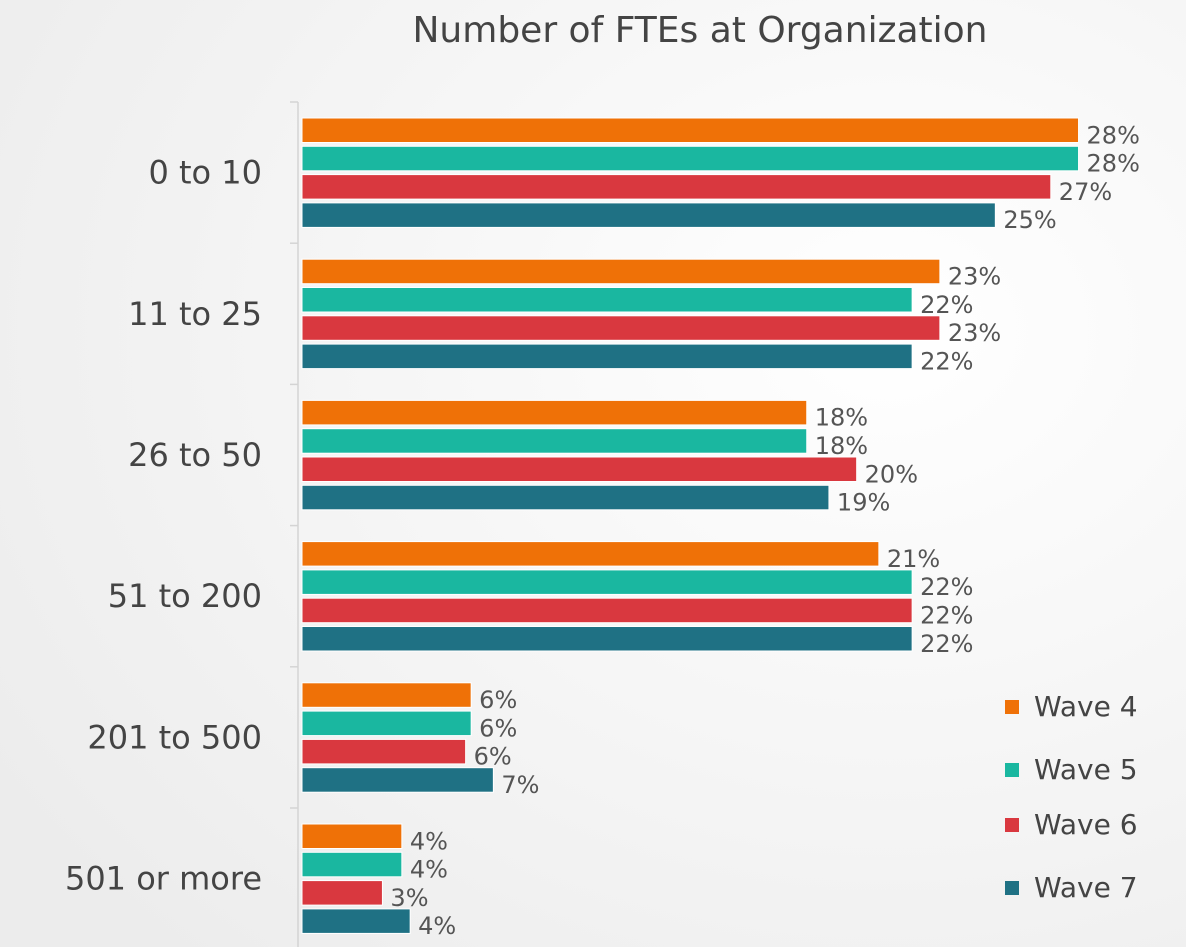  I want to click on legend-label: Wave 5, so click(1086, 769).